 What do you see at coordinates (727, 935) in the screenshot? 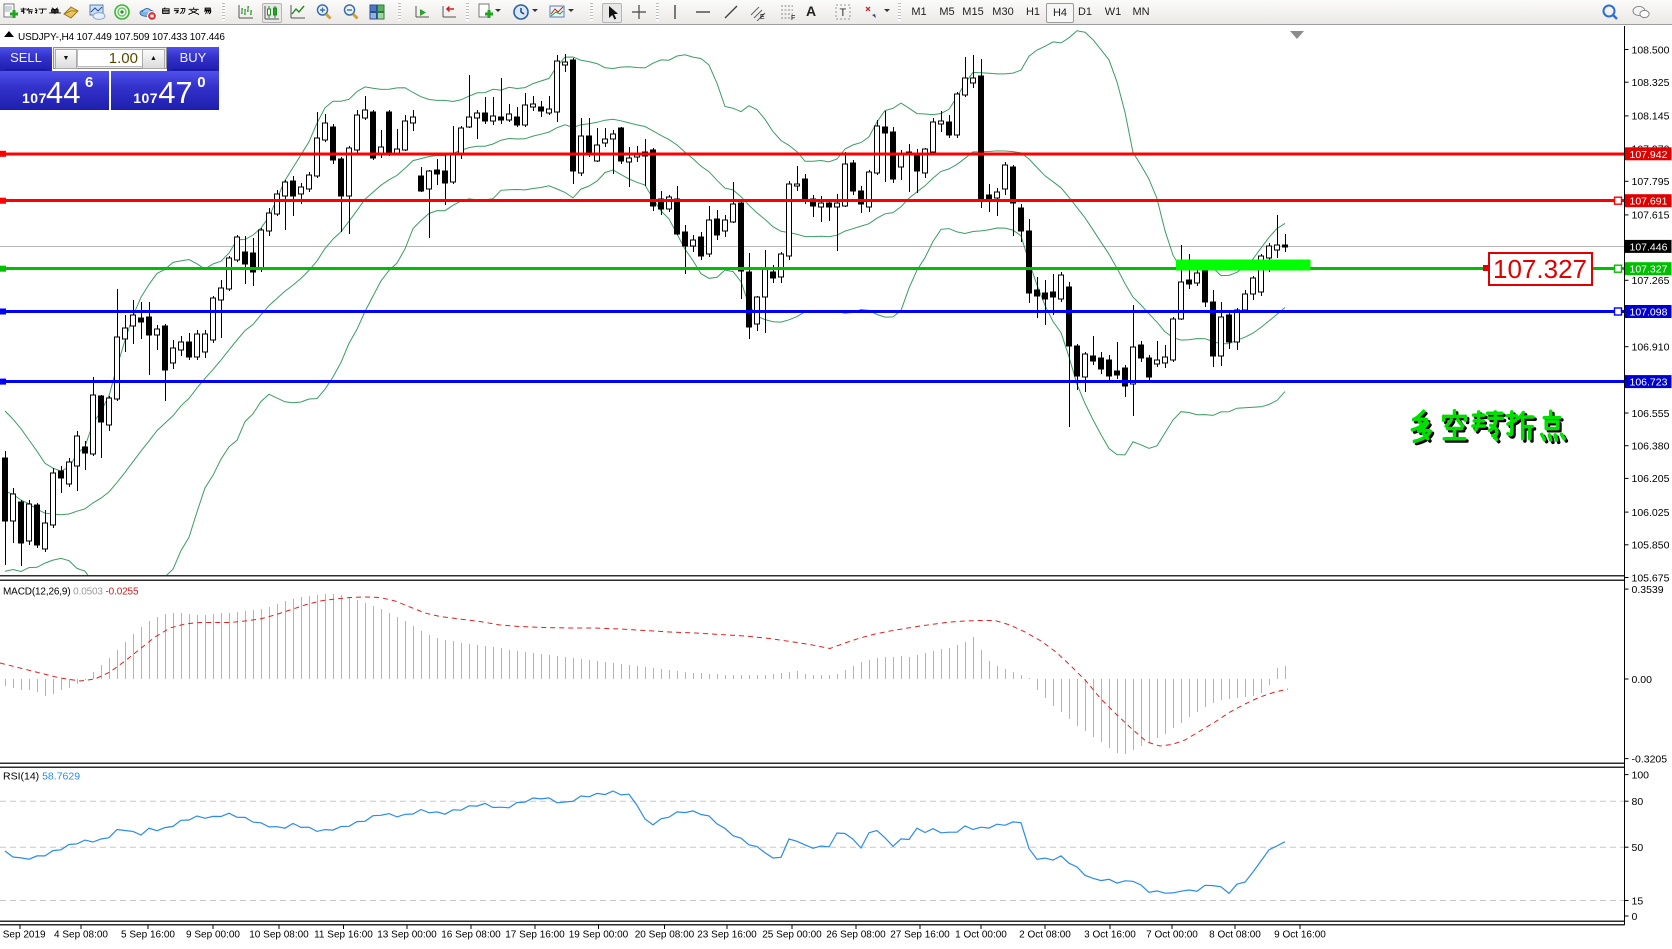
I see `svg-text: 23 Sep 16:00` at bounding box center [727, 935].